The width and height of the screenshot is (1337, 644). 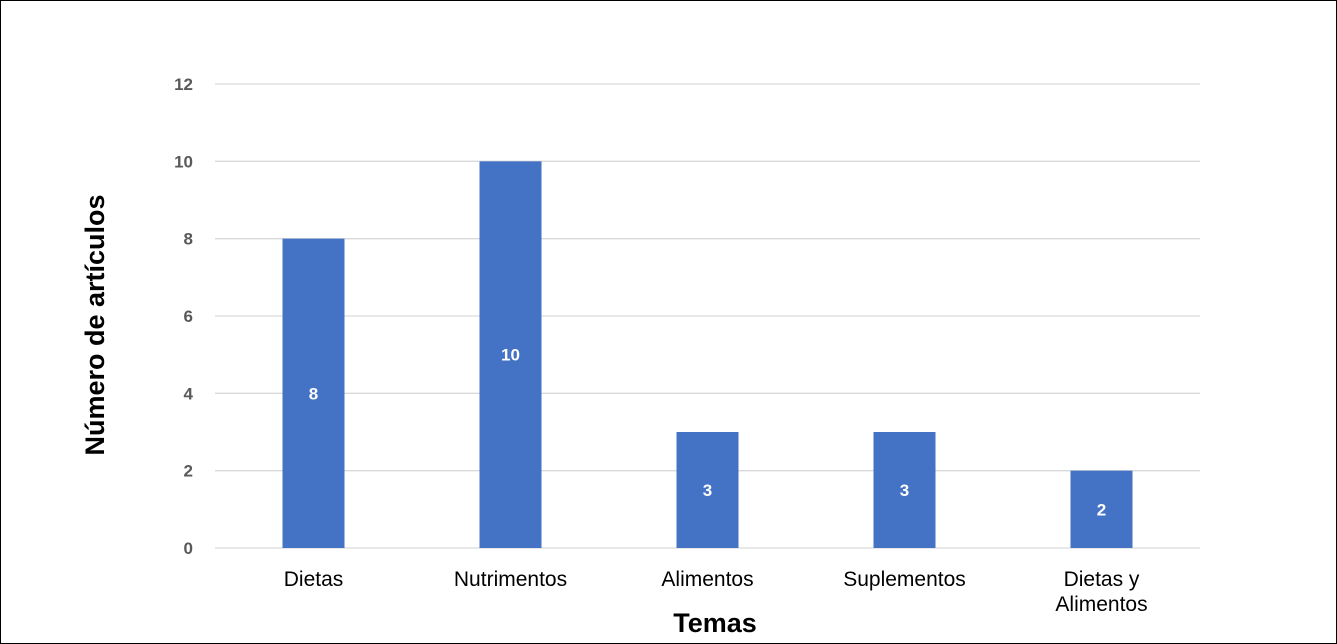 What do you see at coordinates (188, 471) in the screenshot?
I see `y-tick-label: 2` at bounding box center [188, 471].